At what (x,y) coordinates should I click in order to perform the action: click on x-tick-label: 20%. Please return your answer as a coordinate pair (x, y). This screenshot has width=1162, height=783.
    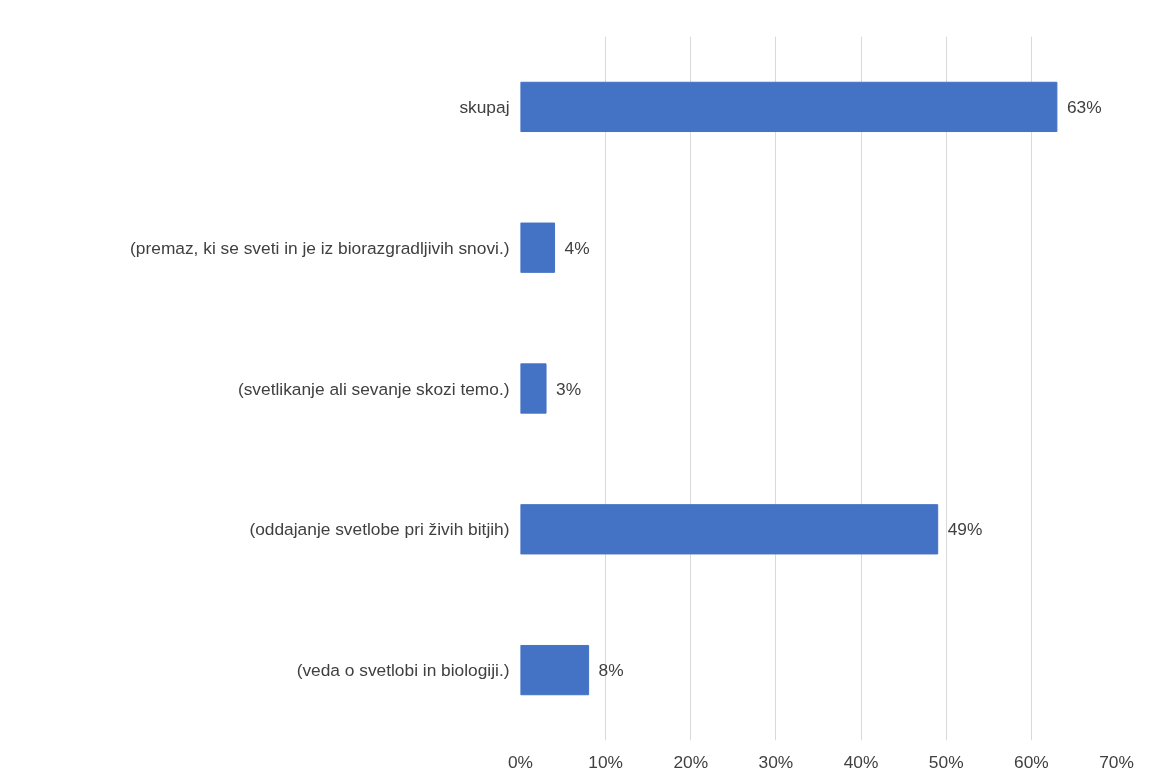
    Looking at the image, I should click on (691, 761).